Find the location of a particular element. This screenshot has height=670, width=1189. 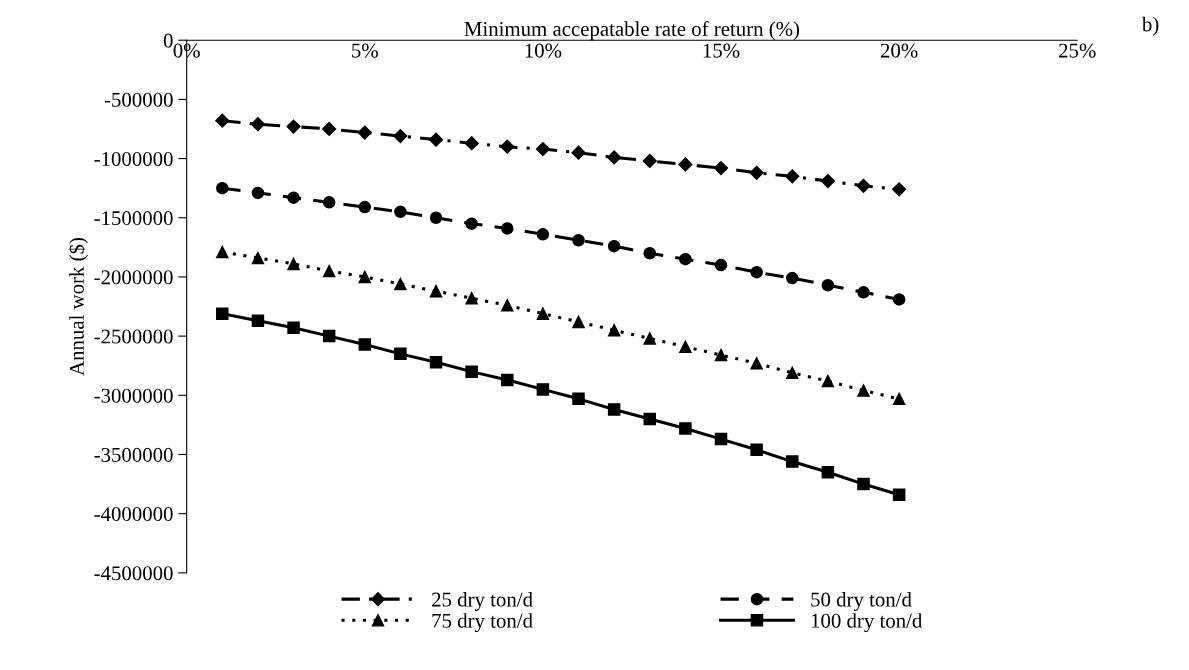

y-tick-label: -2500000 is located at coordinates (133, 336).